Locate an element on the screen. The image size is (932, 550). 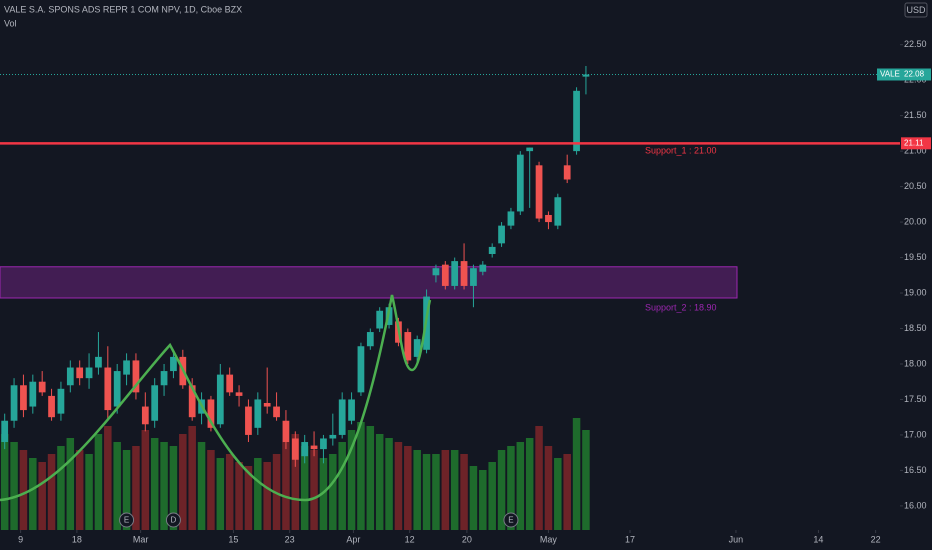
x-tick-label: 14 is located at coordinates (818, 539).